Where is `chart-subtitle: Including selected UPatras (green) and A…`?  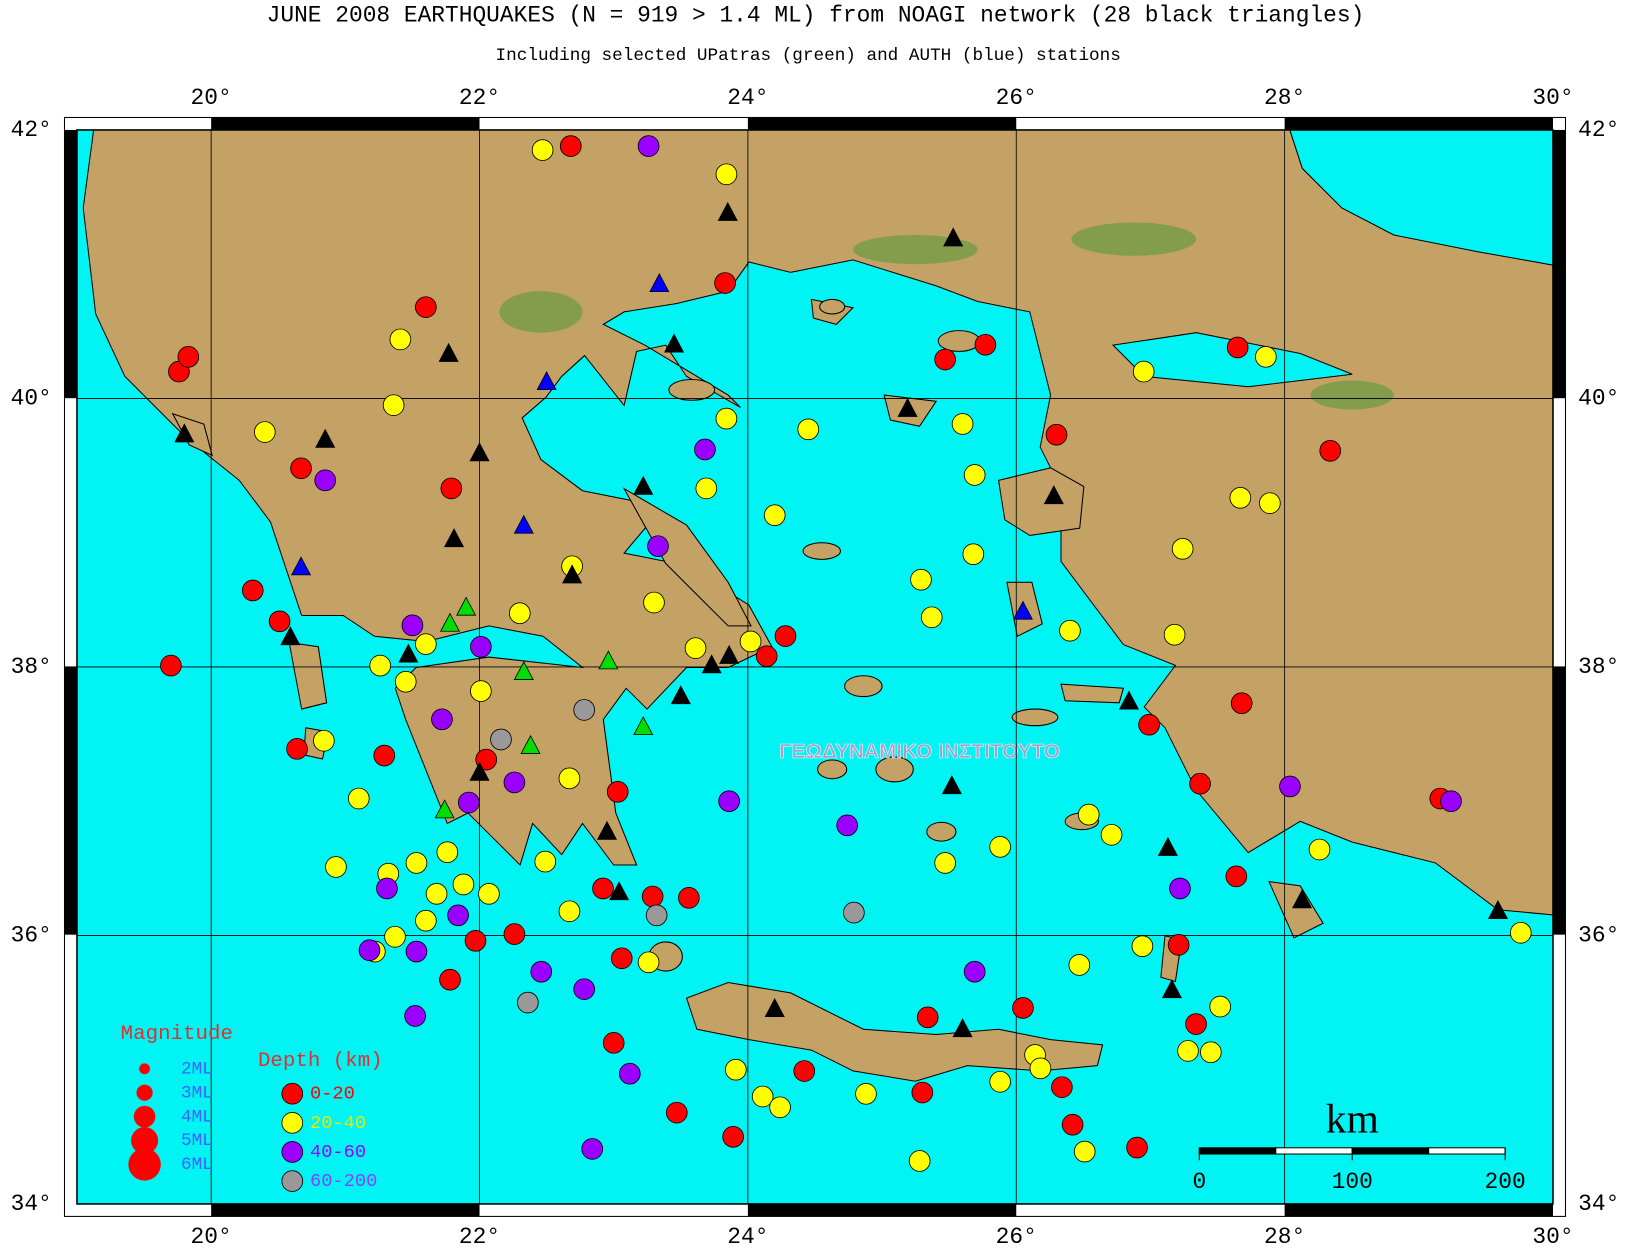 chart-subtitle: Including selected UPatras (green) and A… is located at coordinates (808, 56).